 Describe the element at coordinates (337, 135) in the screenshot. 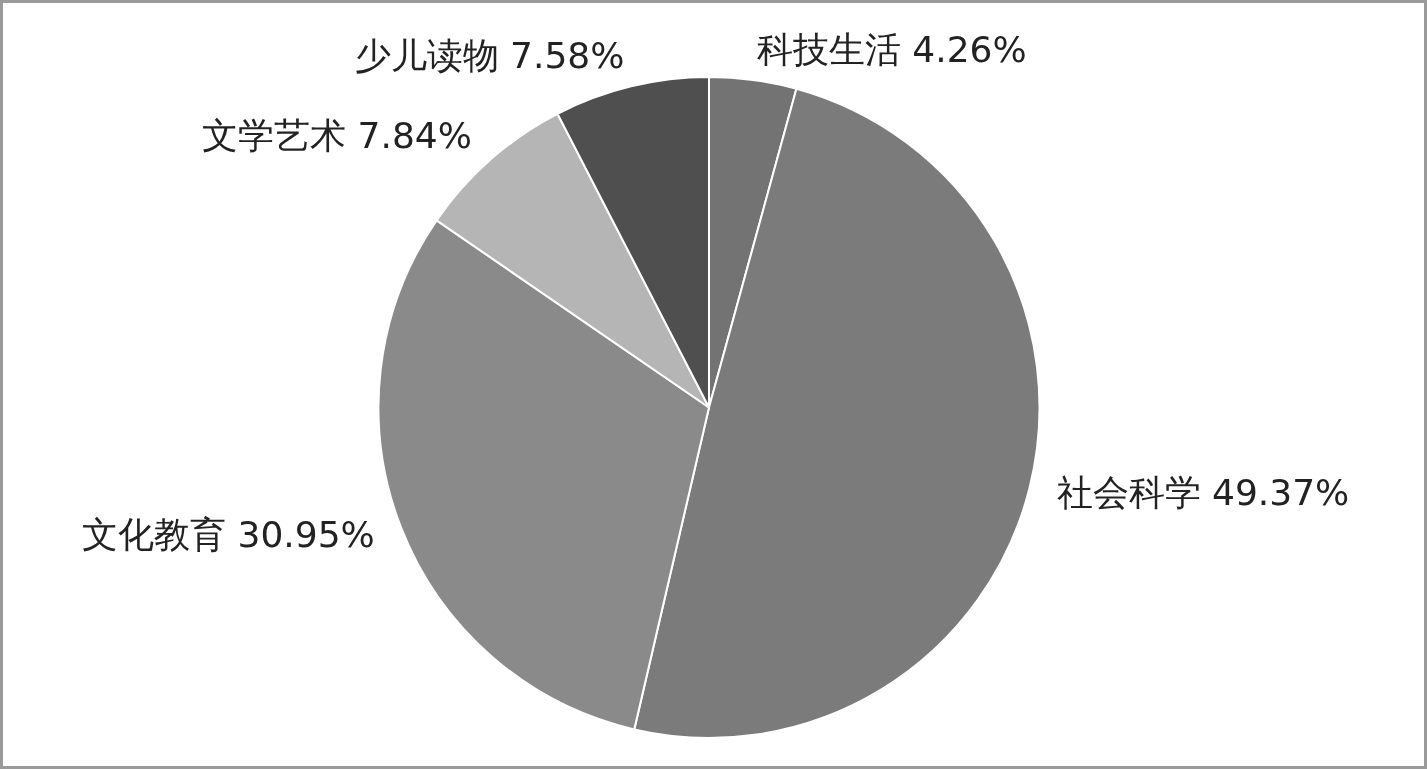

I see `slice-label: 文学艺术 7.84%` at that location.